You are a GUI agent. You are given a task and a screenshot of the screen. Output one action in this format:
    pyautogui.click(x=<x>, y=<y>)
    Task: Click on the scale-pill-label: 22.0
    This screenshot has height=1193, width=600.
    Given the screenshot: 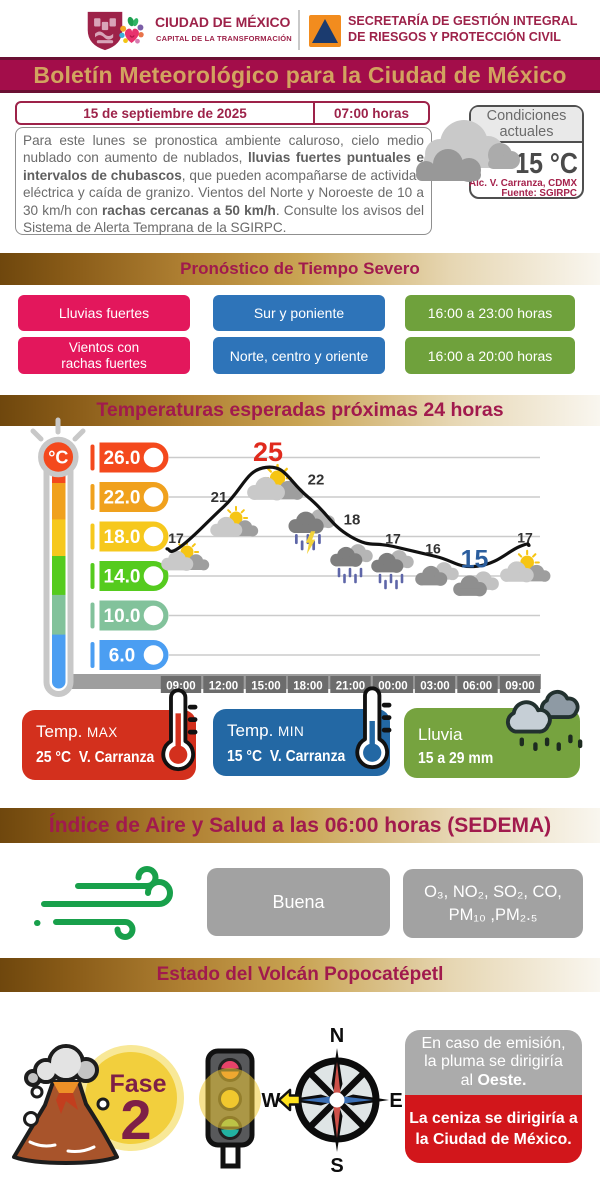 What is the action you would take?
    pyautogui.click(x=122, y=498)
    